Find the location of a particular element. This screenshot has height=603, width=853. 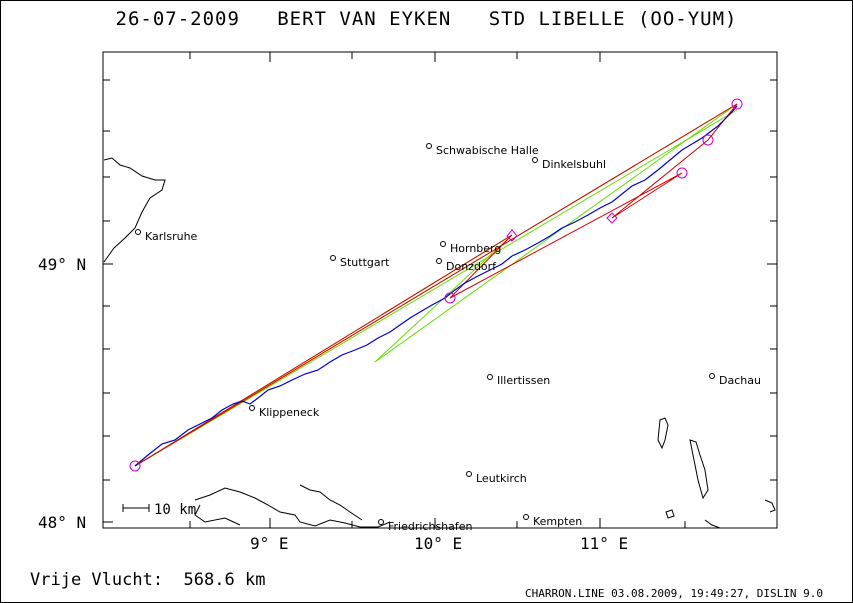

city-label: Illertissen is located at coordinates (523, 380).